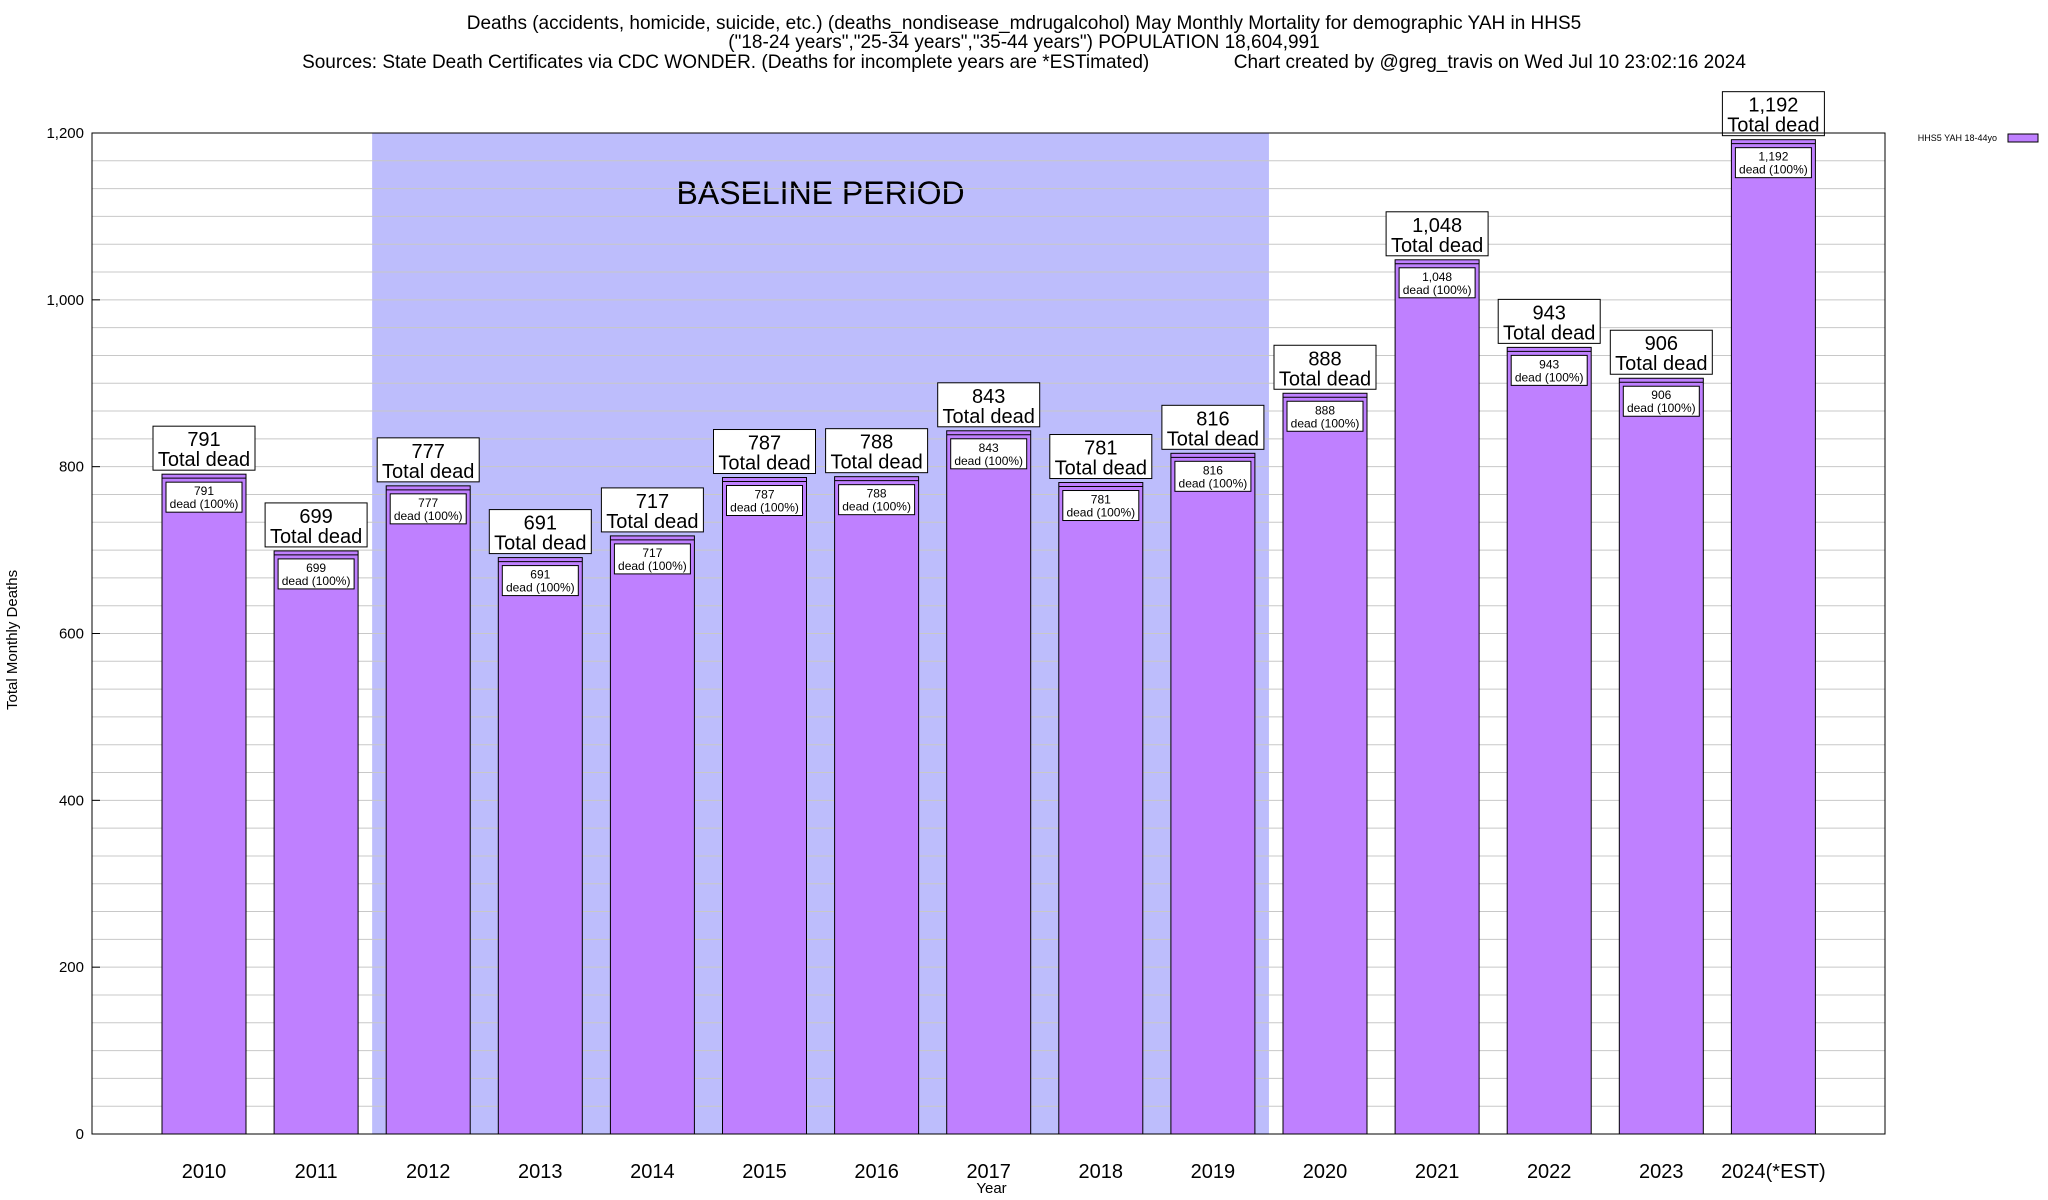 Image resolution: width=2048 pixels, height=1200 pixels. Describe the element at coordinates (1213, 470) in the screenshot. I see `inner-value-label: 816` at that location.